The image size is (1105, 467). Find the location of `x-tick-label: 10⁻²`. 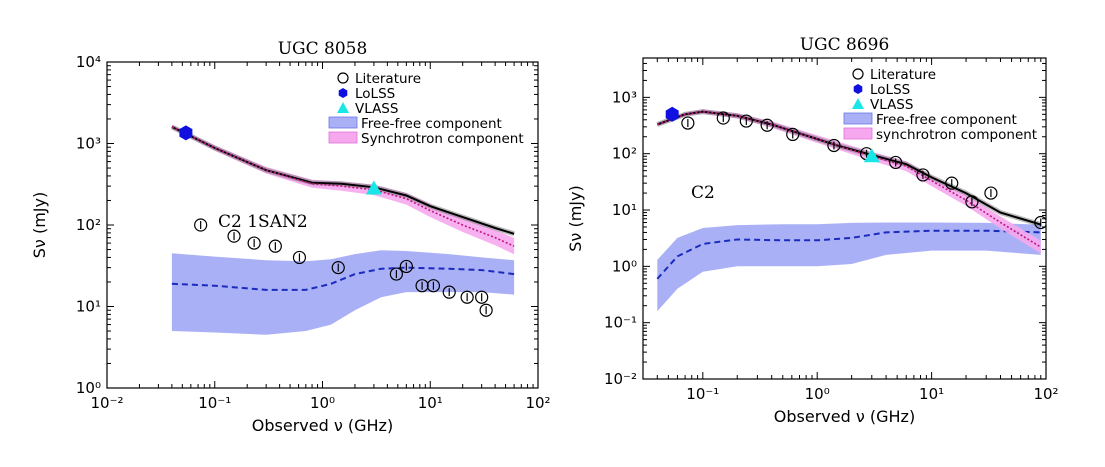

x-tick-label: 10⁻² is located at coordinates (106, 403).